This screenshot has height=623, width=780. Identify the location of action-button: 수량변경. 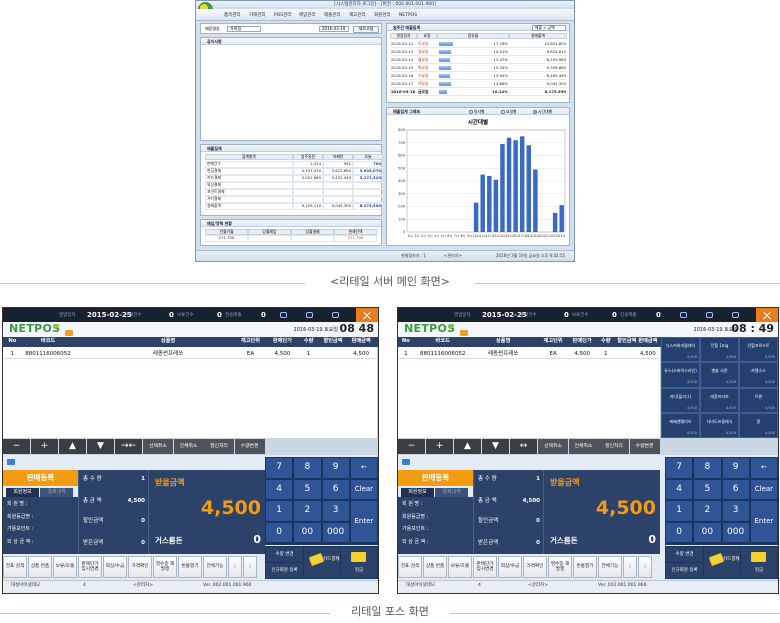
(249, 446).